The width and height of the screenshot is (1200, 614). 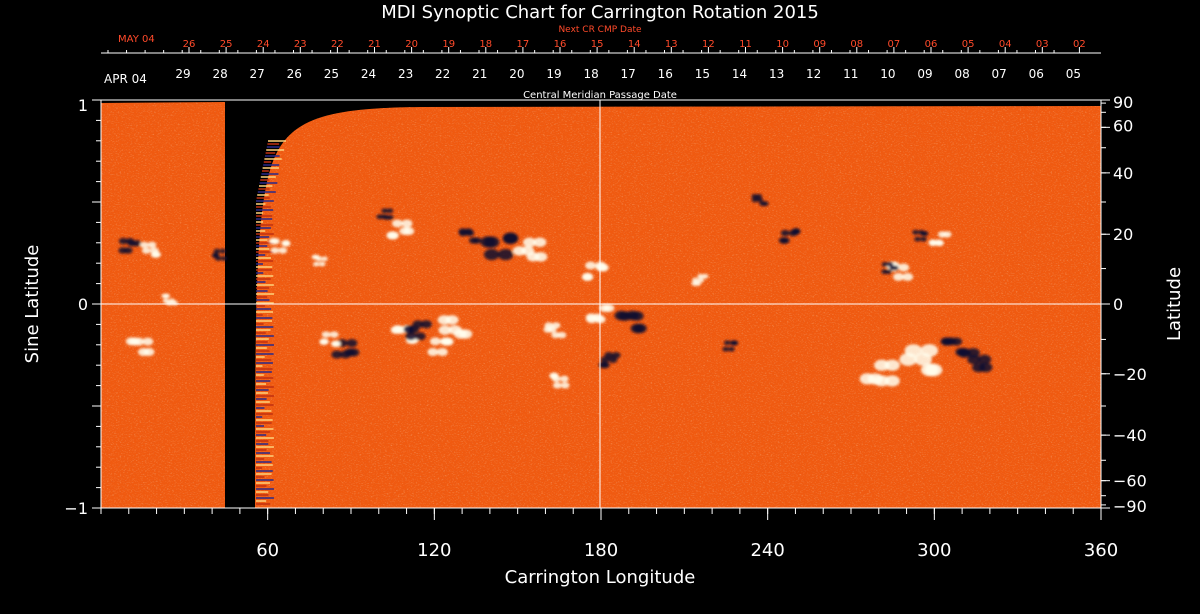 What do you see at coordinates (560, 44) in the screenshot?
I see `next-cr-tick-label: 16` at bounding box center [560, 44].